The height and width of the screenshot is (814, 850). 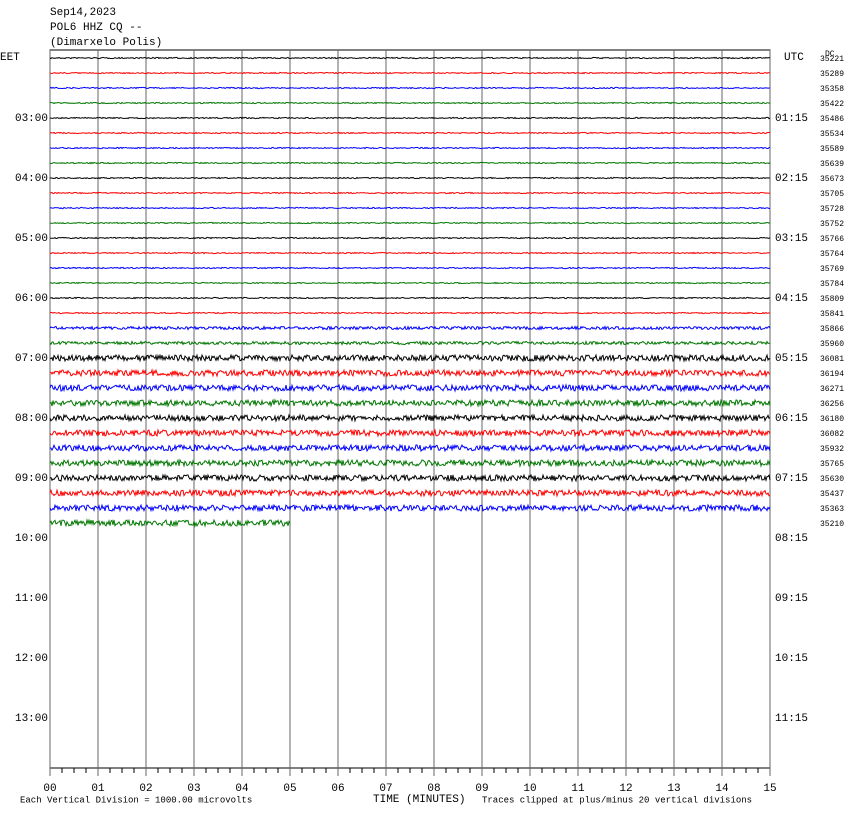 What do you see at coordinates (31, 119) in the screenshot?
I see `eet-label: 03:00` at bounding box center [31, 119].